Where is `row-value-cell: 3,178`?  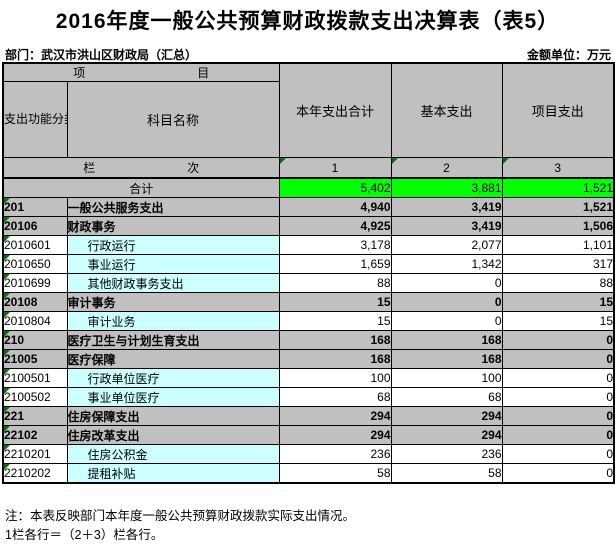 row-value-cell: 3,178 is located at coordinates (335, 245).